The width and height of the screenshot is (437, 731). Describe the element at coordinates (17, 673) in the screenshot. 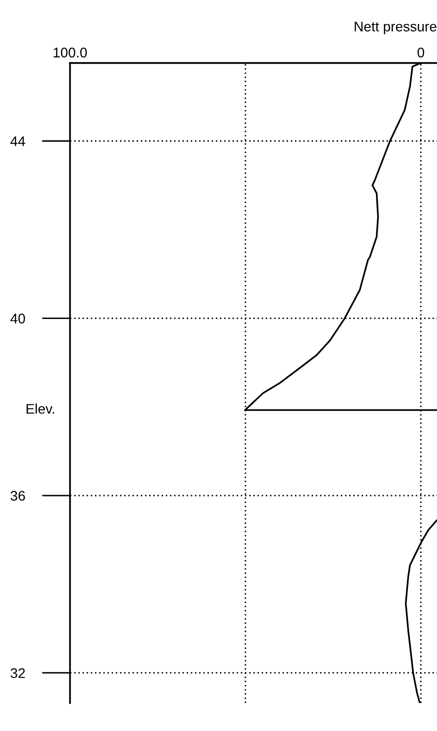

I see `y-tick-label: 32` at that location.